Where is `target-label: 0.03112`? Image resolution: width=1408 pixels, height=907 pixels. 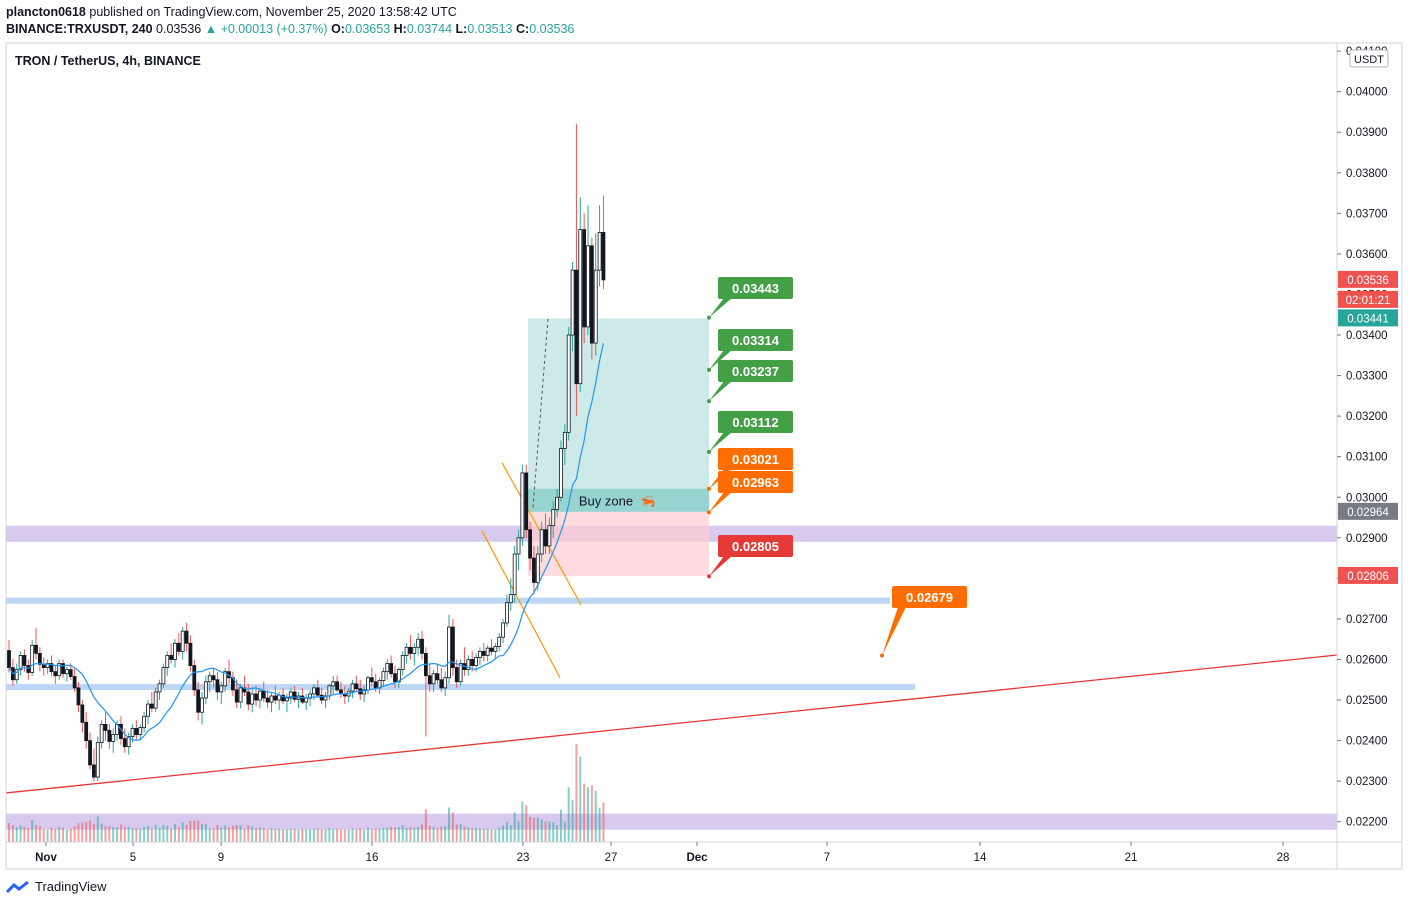 target-label: 0.03112 is located at coordinates (750, 432).